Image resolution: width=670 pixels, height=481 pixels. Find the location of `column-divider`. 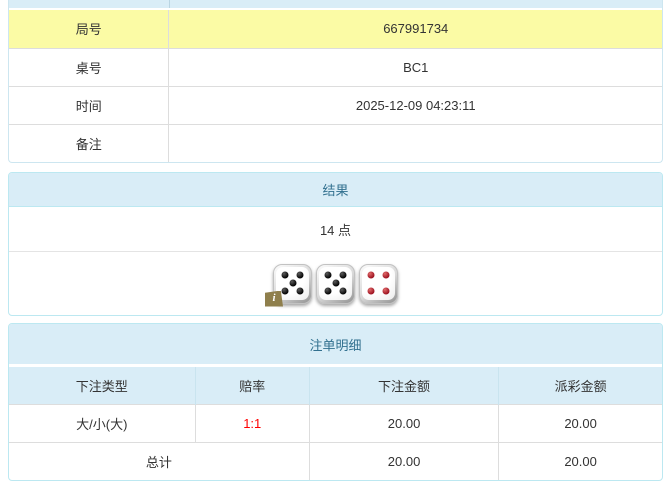

column-divider is located at coordinates (169, 4).